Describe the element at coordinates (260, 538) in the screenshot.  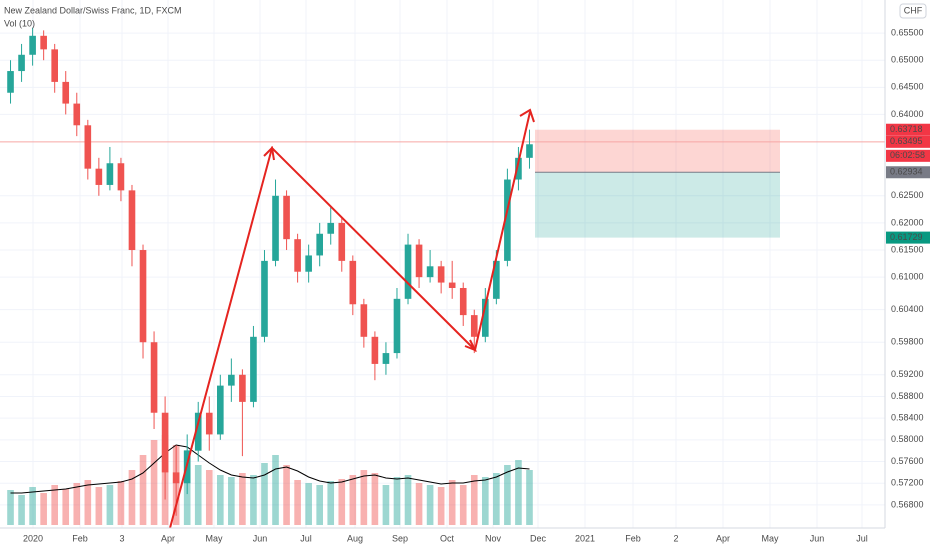
I see `x-tick-label: Jun` at that location.